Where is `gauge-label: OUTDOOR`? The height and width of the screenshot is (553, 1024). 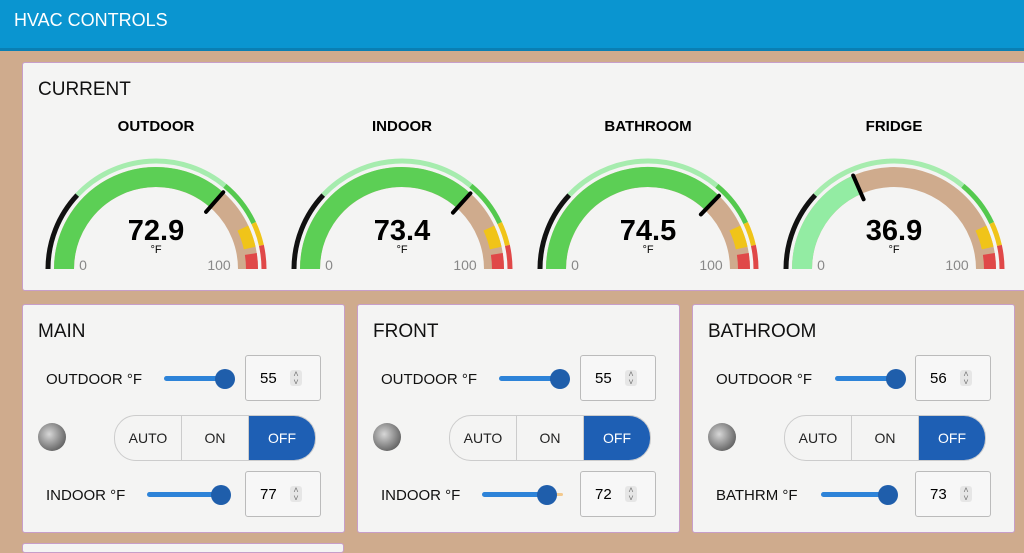
gauge-label: OUTDOOR is located at coordinates (156, 126).